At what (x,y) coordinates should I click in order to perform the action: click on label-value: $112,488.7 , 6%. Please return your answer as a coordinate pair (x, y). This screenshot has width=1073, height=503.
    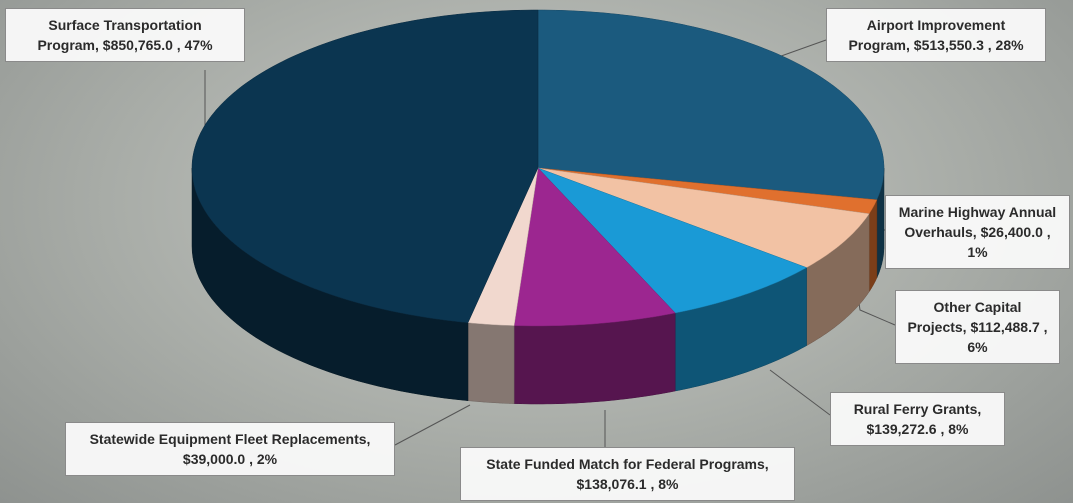
    Looking at the image, I should click on (1007, 337).